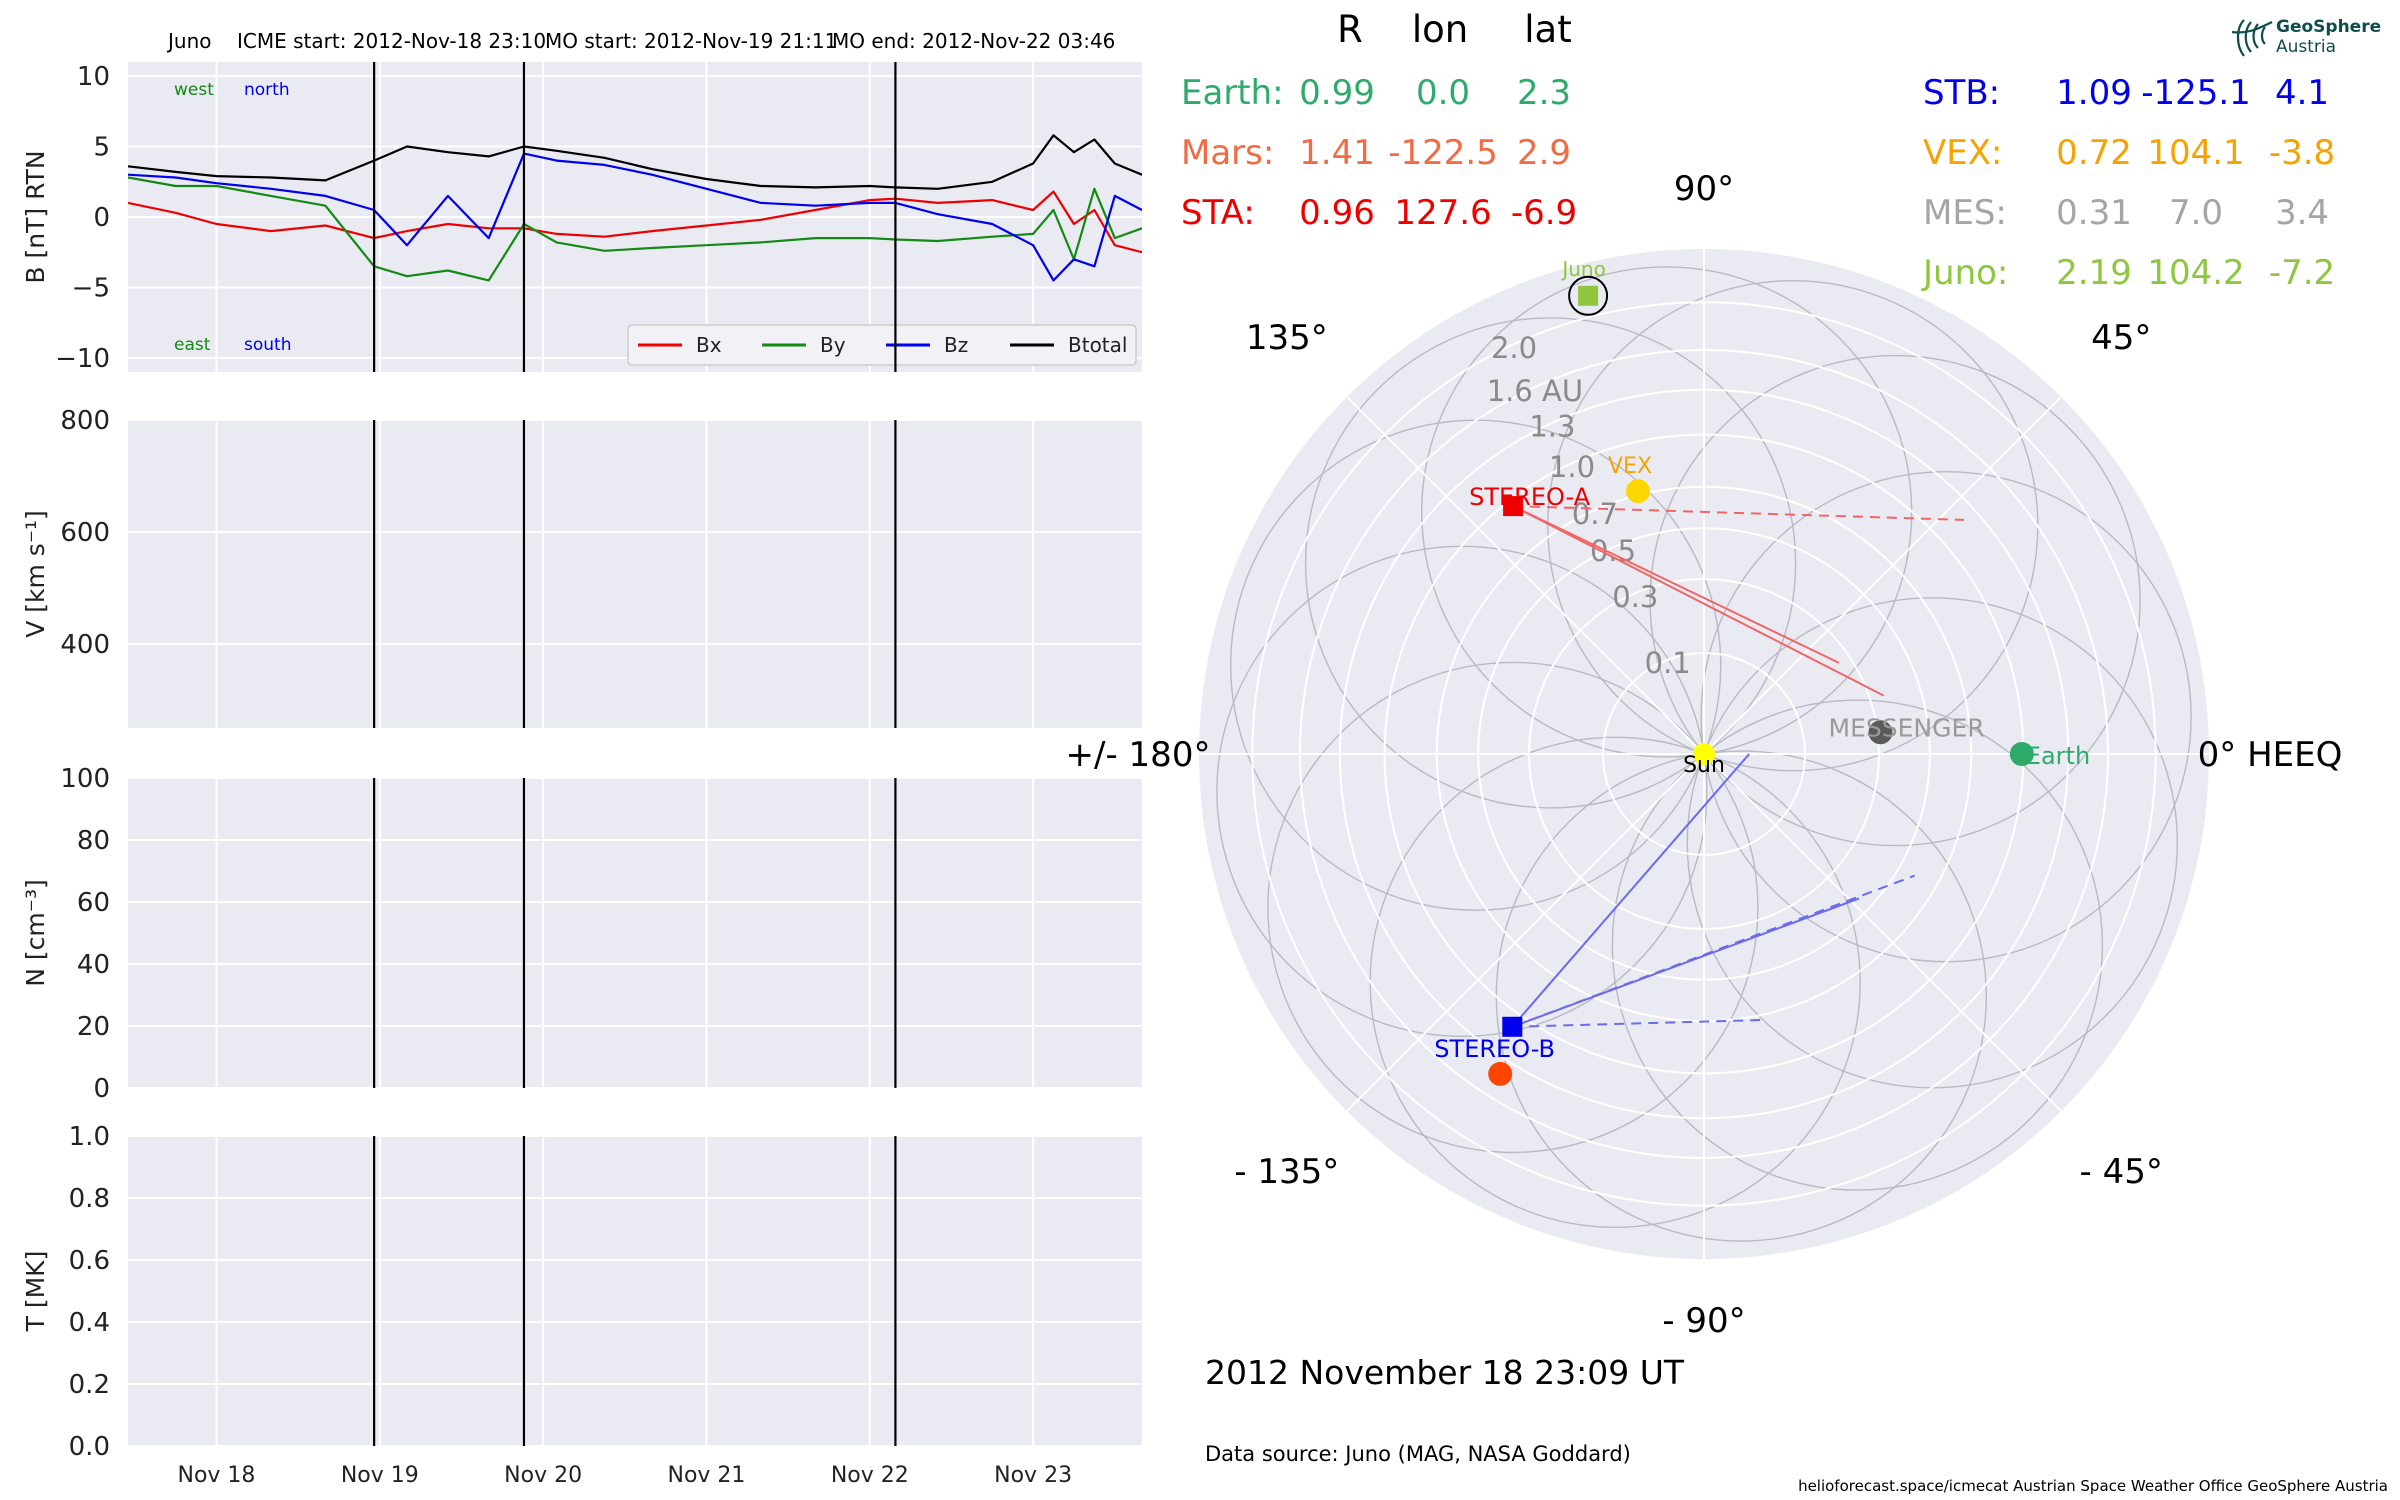 This screenshot has height=1500, width=2400. Describe the element at coordinates (189, 41) in the screenshot. I see `header-spacecraft: Juno` at that location.